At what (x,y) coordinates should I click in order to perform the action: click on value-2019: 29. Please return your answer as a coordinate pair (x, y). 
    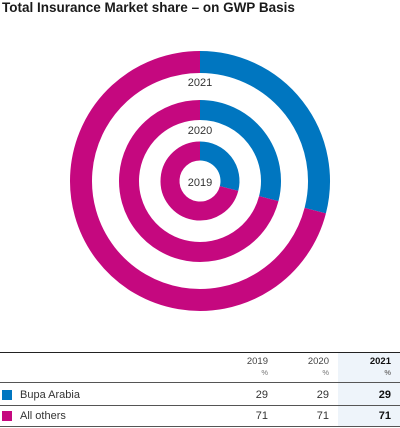
    Looking at the image, I should click on (261, 395).